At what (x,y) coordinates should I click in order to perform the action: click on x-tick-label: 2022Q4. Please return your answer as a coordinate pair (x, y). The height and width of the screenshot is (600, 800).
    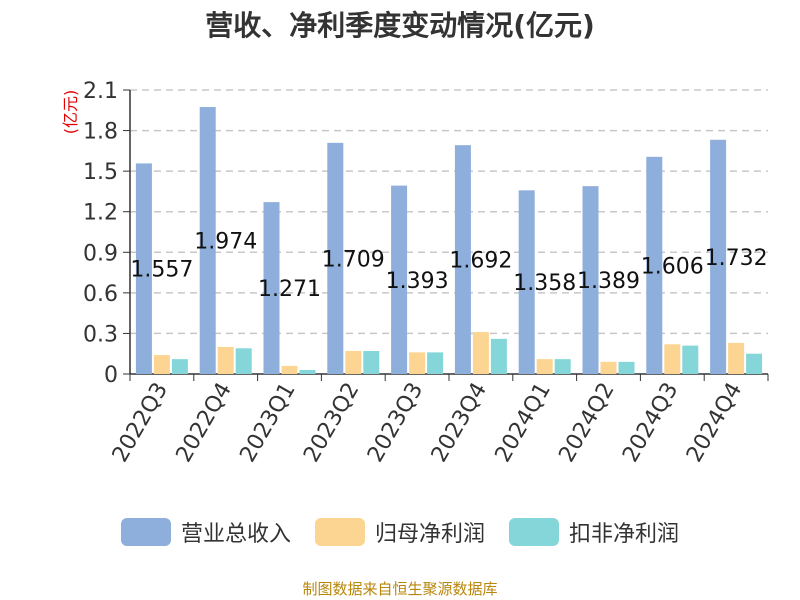
    Looking at the image, I should click on (204, 423).